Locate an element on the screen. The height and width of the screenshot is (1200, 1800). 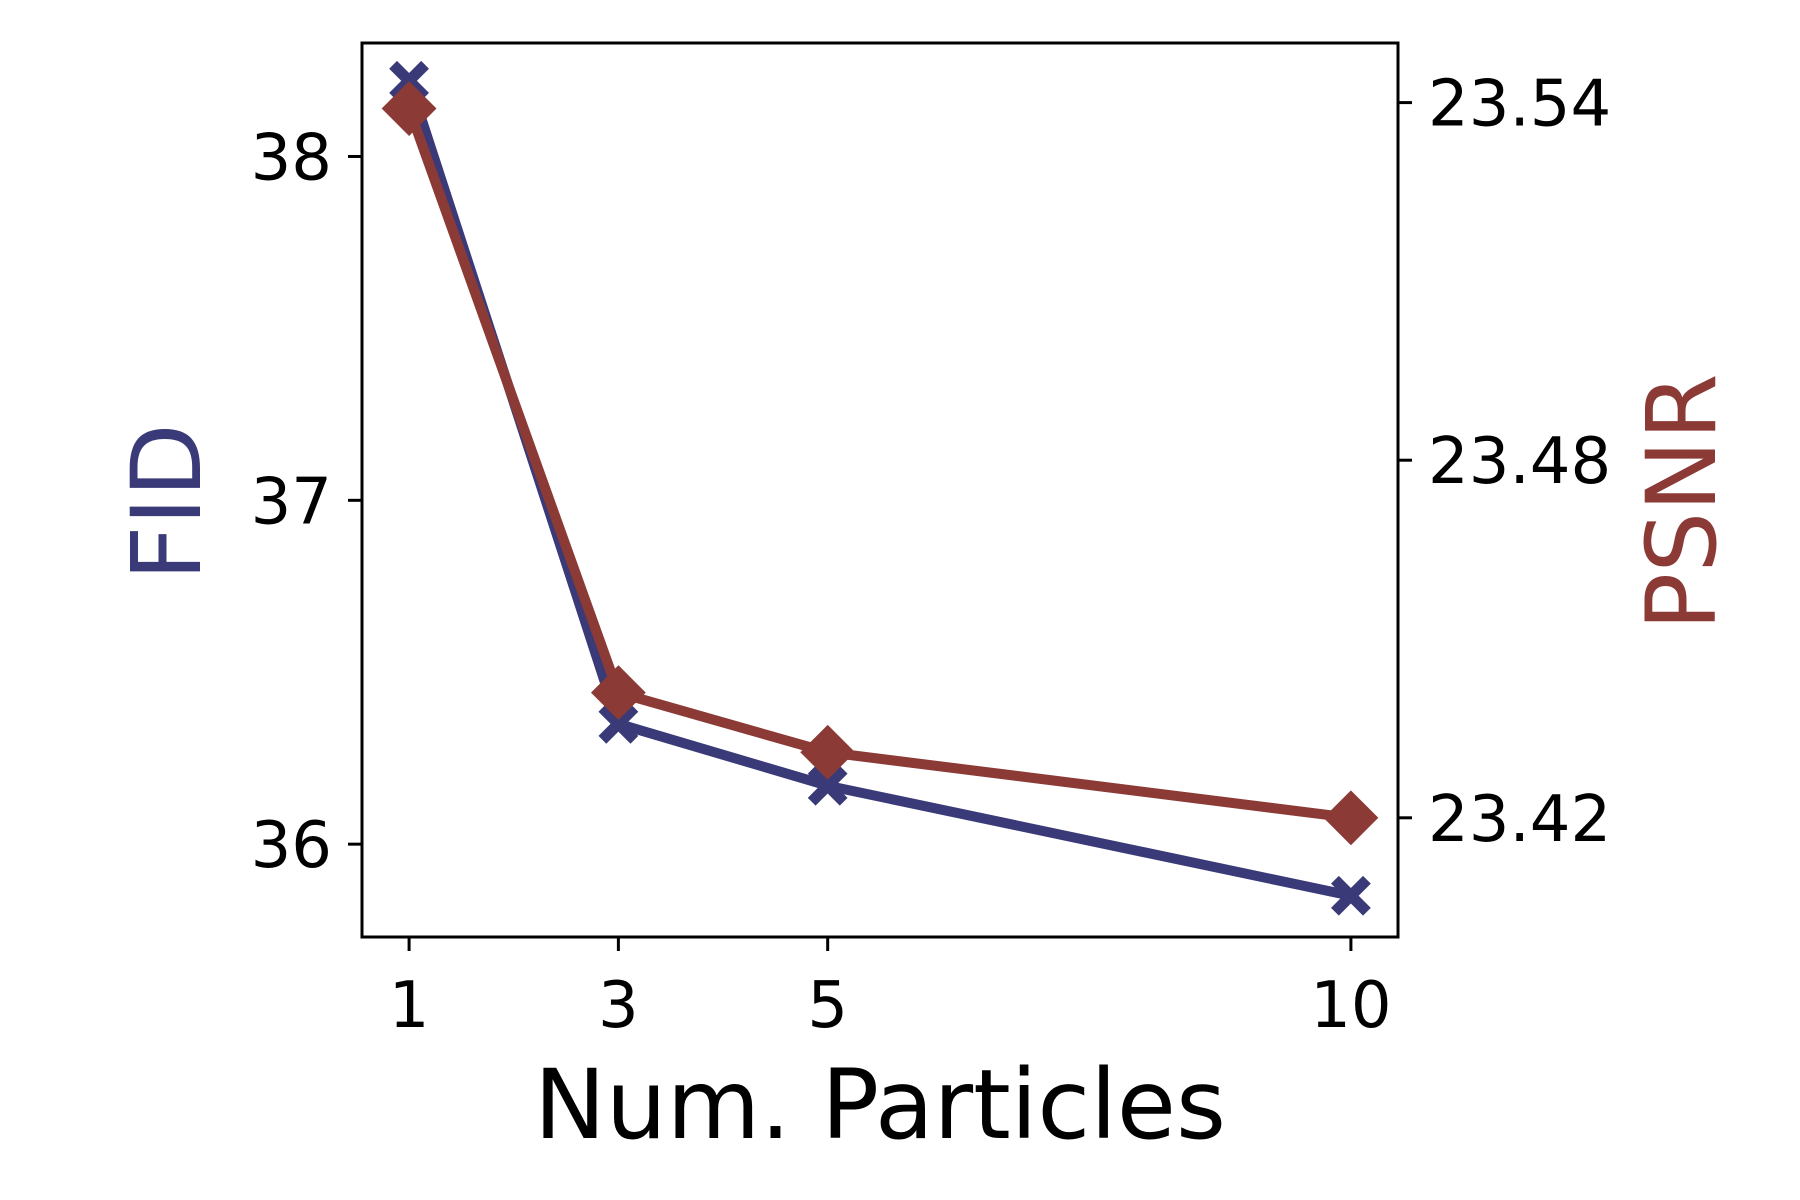
y-right-axis-ticks: 23.42 23.48 23.54 is located at coordinates (1504, 462).